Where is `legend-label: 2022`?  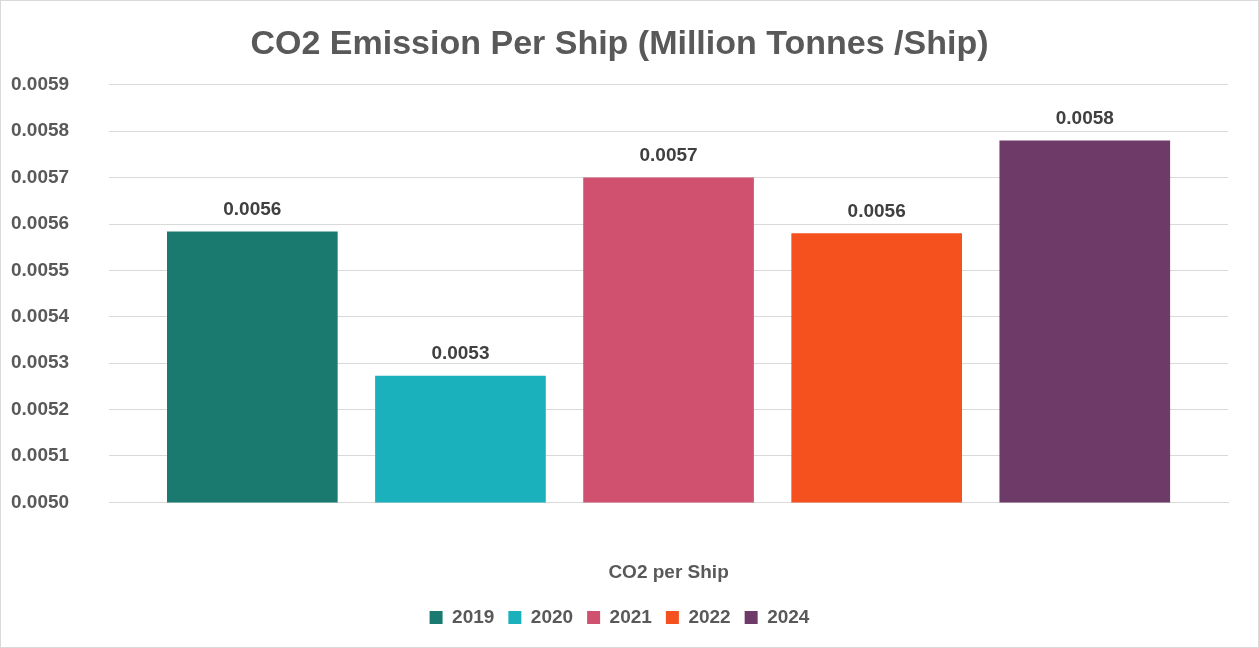 legend-label: 2022 is located at coordinates (709, 616).